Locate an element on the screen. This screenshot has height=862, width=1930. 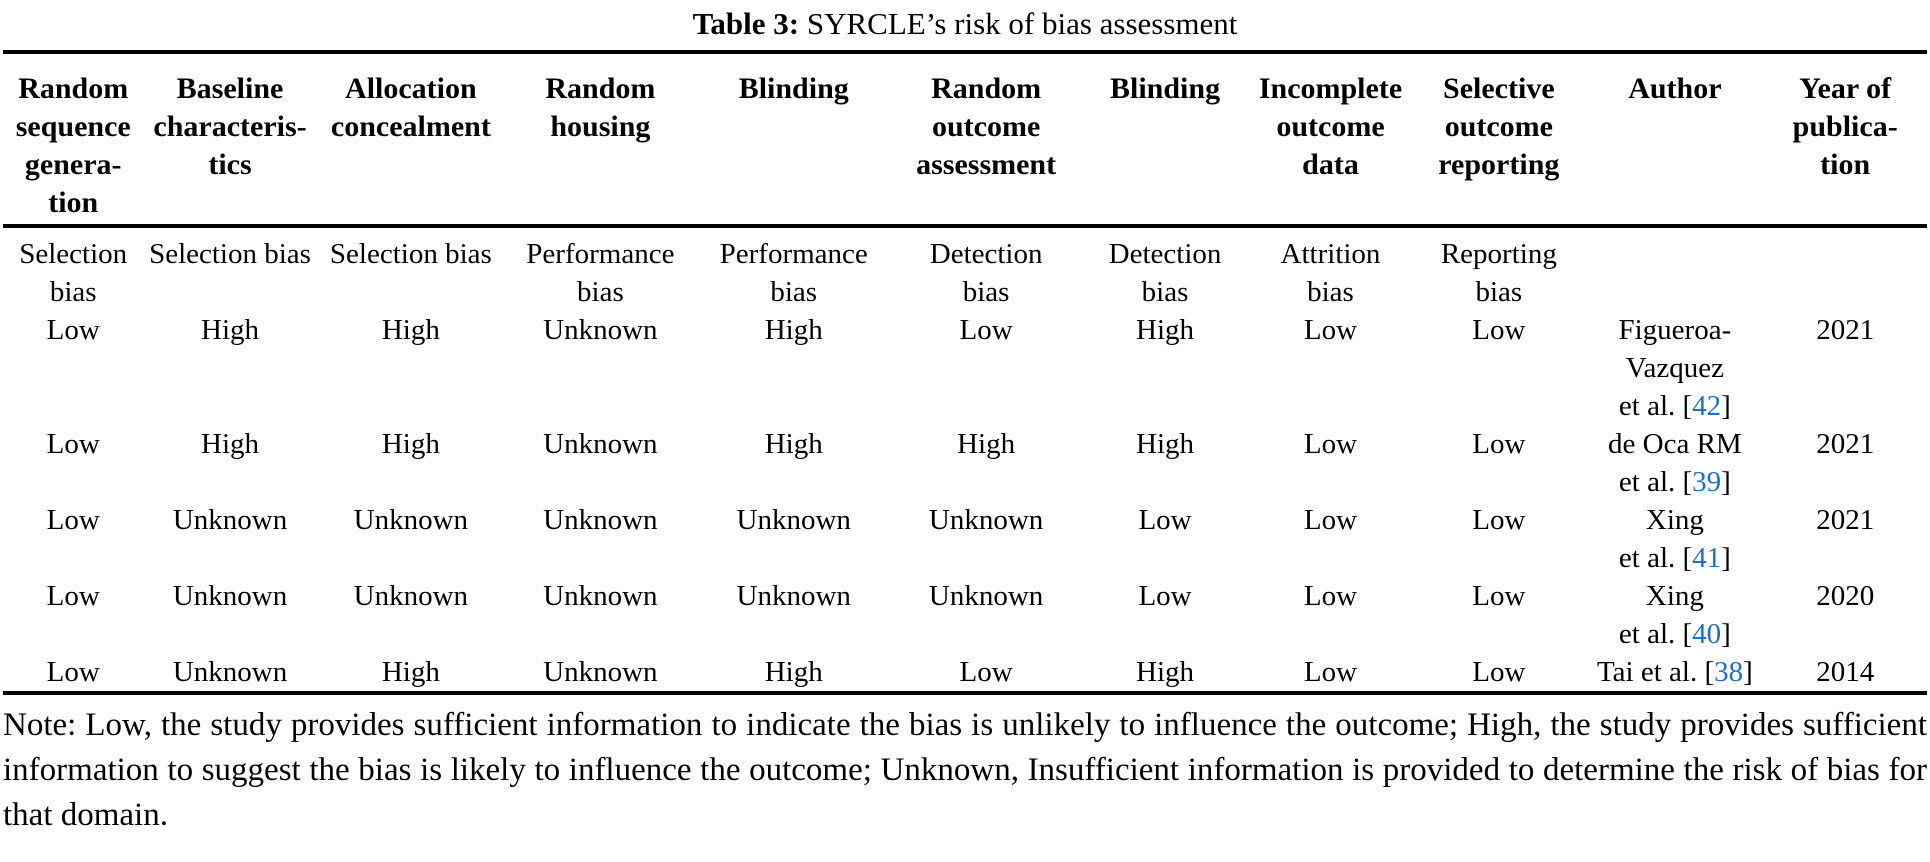
column-header: Random housing is located at coordinates (600, 140).